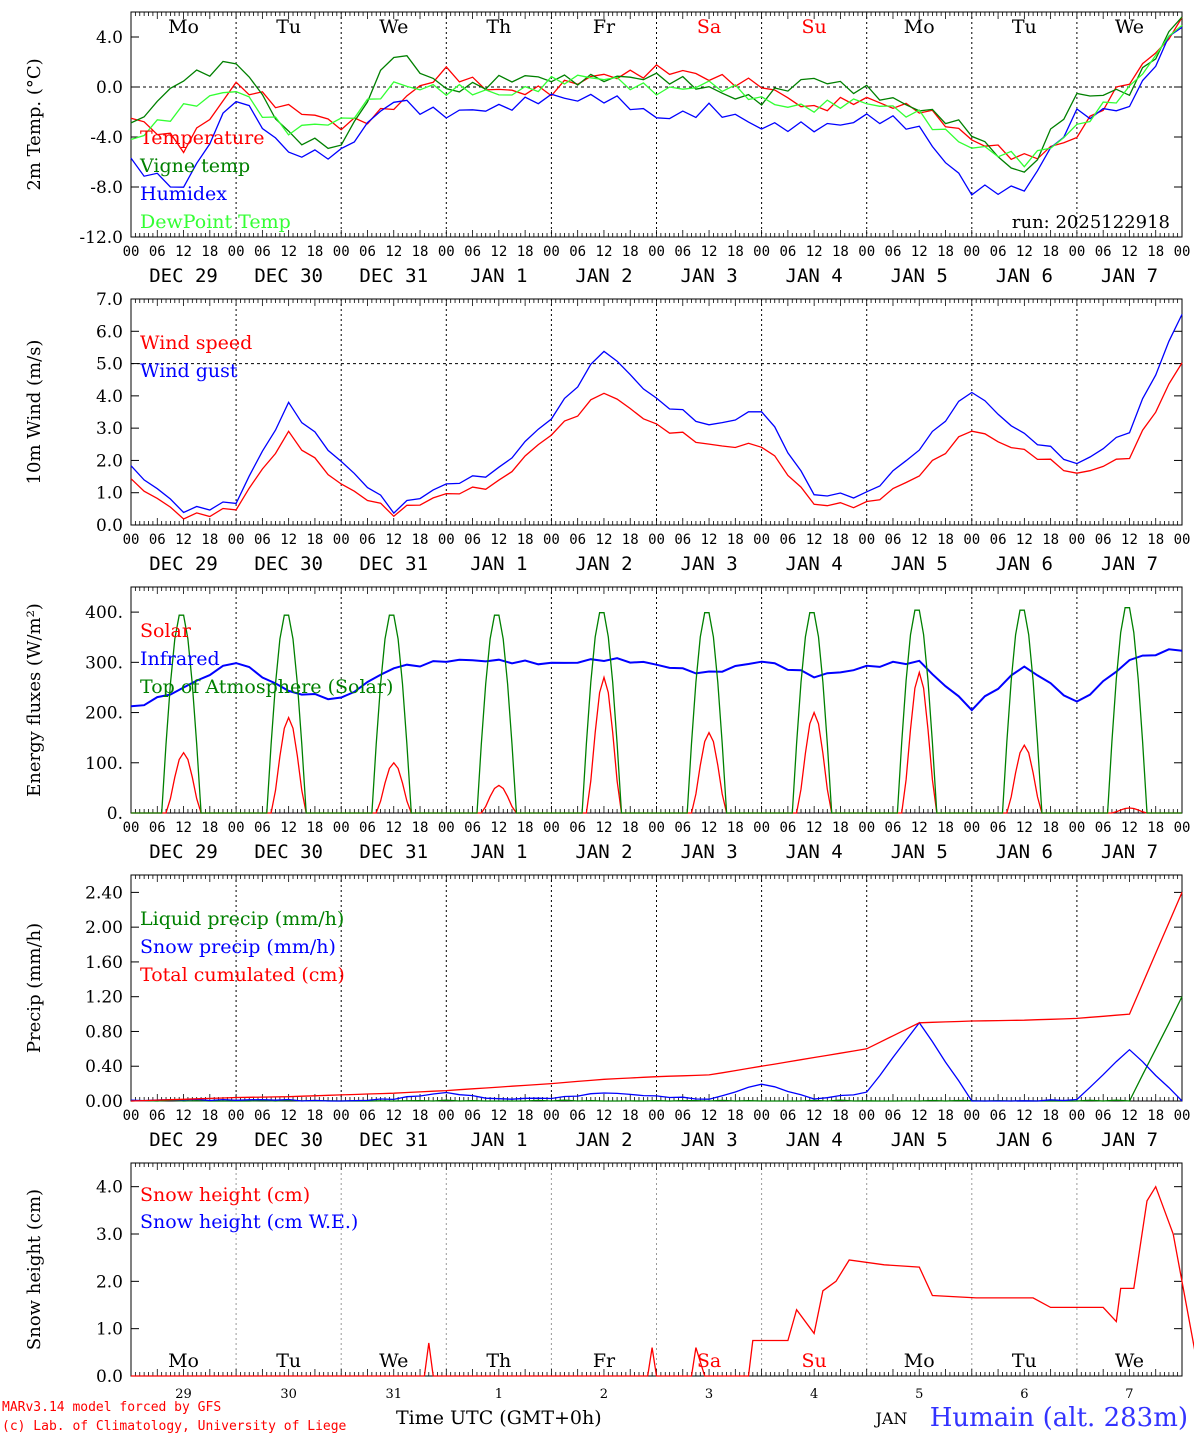 Image resolution: width=1194 pixels, height=1440 pixels. Describe the element at coordinates (104, 714) in the screenshot. I see `y-tick-label: 200.` at that location.